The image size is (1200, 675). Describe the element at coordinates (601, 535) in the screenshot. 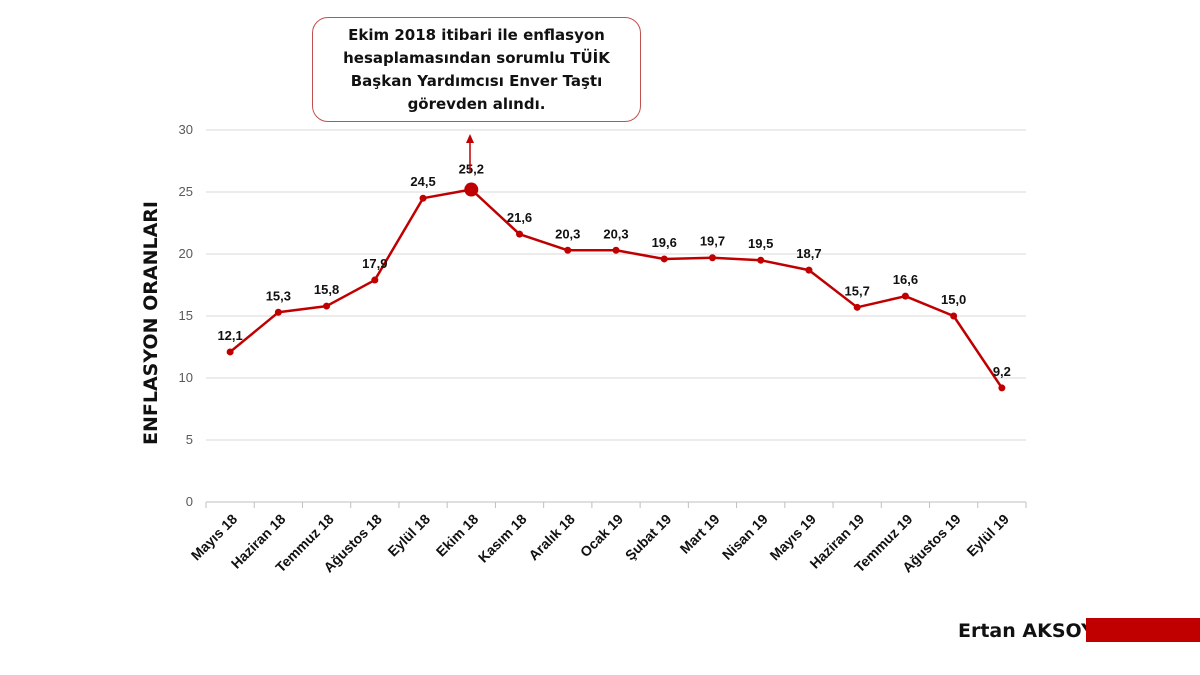

I see `x-tick-label: Ocak 19` at that location.